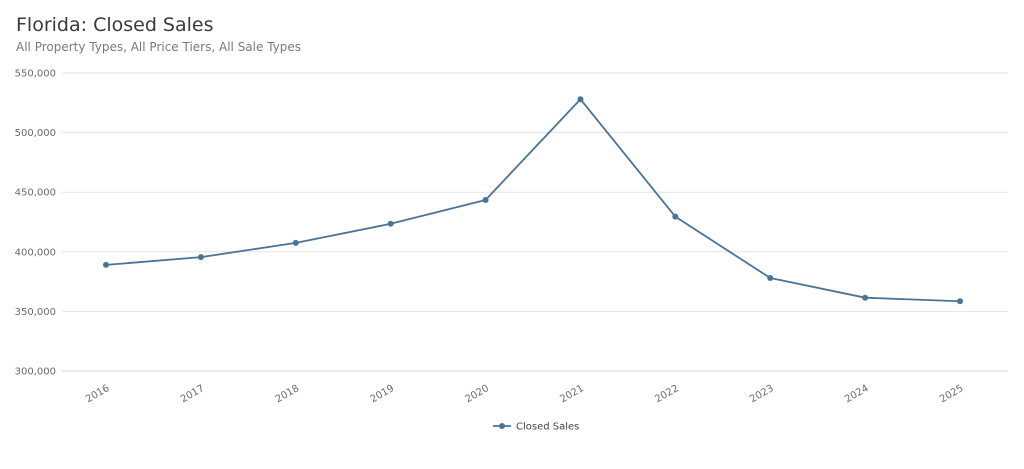  Describe the element at coordinates (952, 394) in the screenshot. I see `x-tick-label: 2025` at that location.